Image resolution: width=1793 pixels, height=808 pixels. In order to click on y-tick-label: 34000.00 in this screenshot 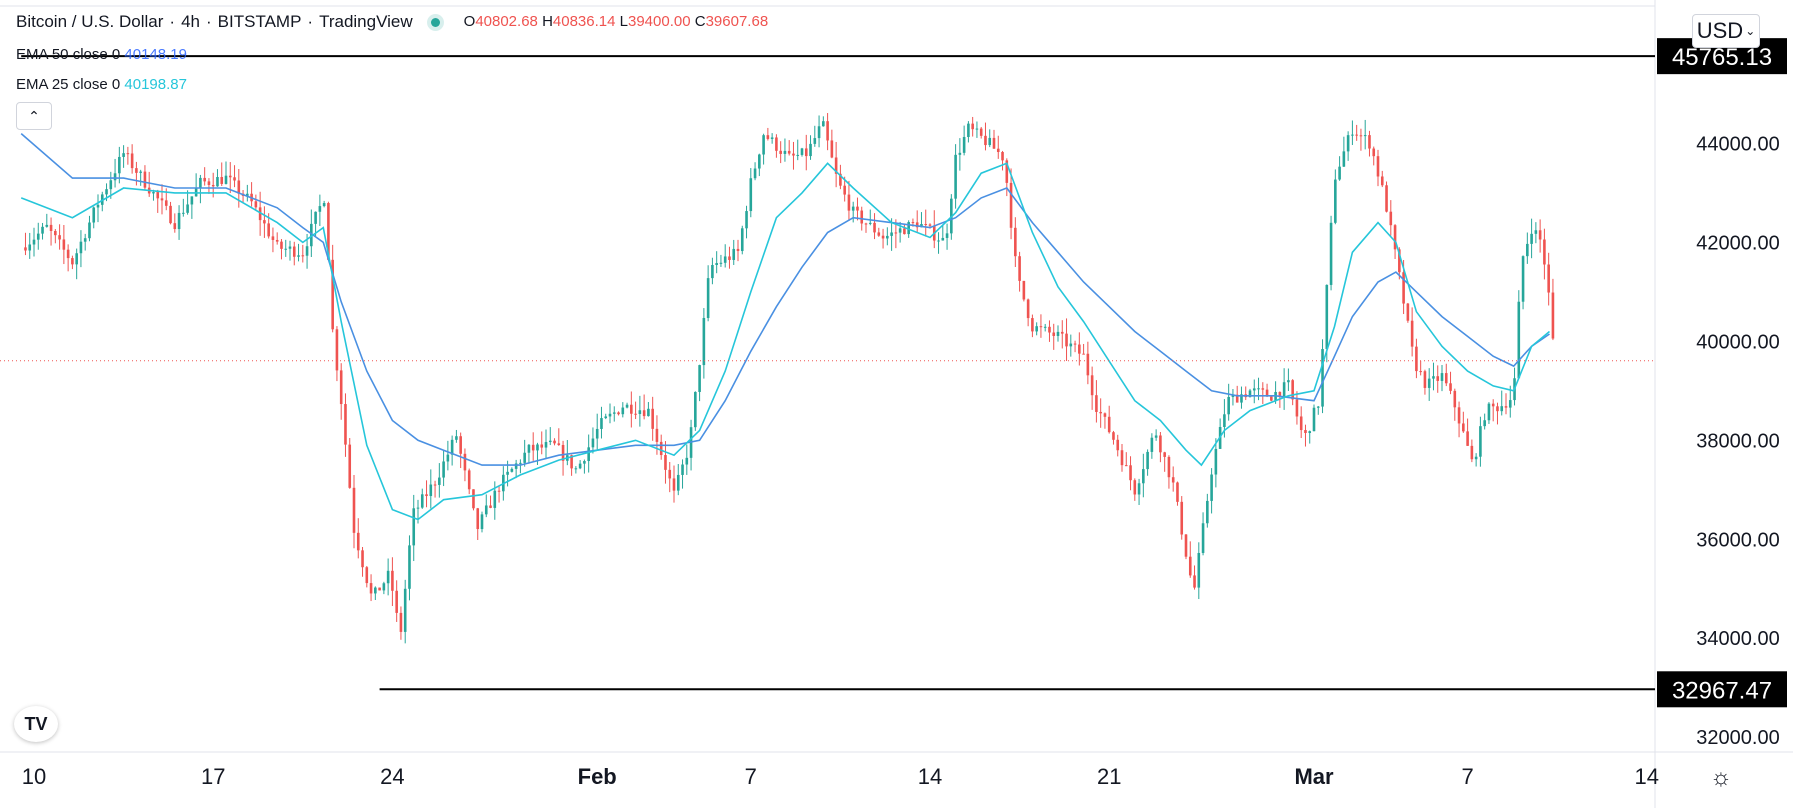, I will do `click(1737, 639)`.